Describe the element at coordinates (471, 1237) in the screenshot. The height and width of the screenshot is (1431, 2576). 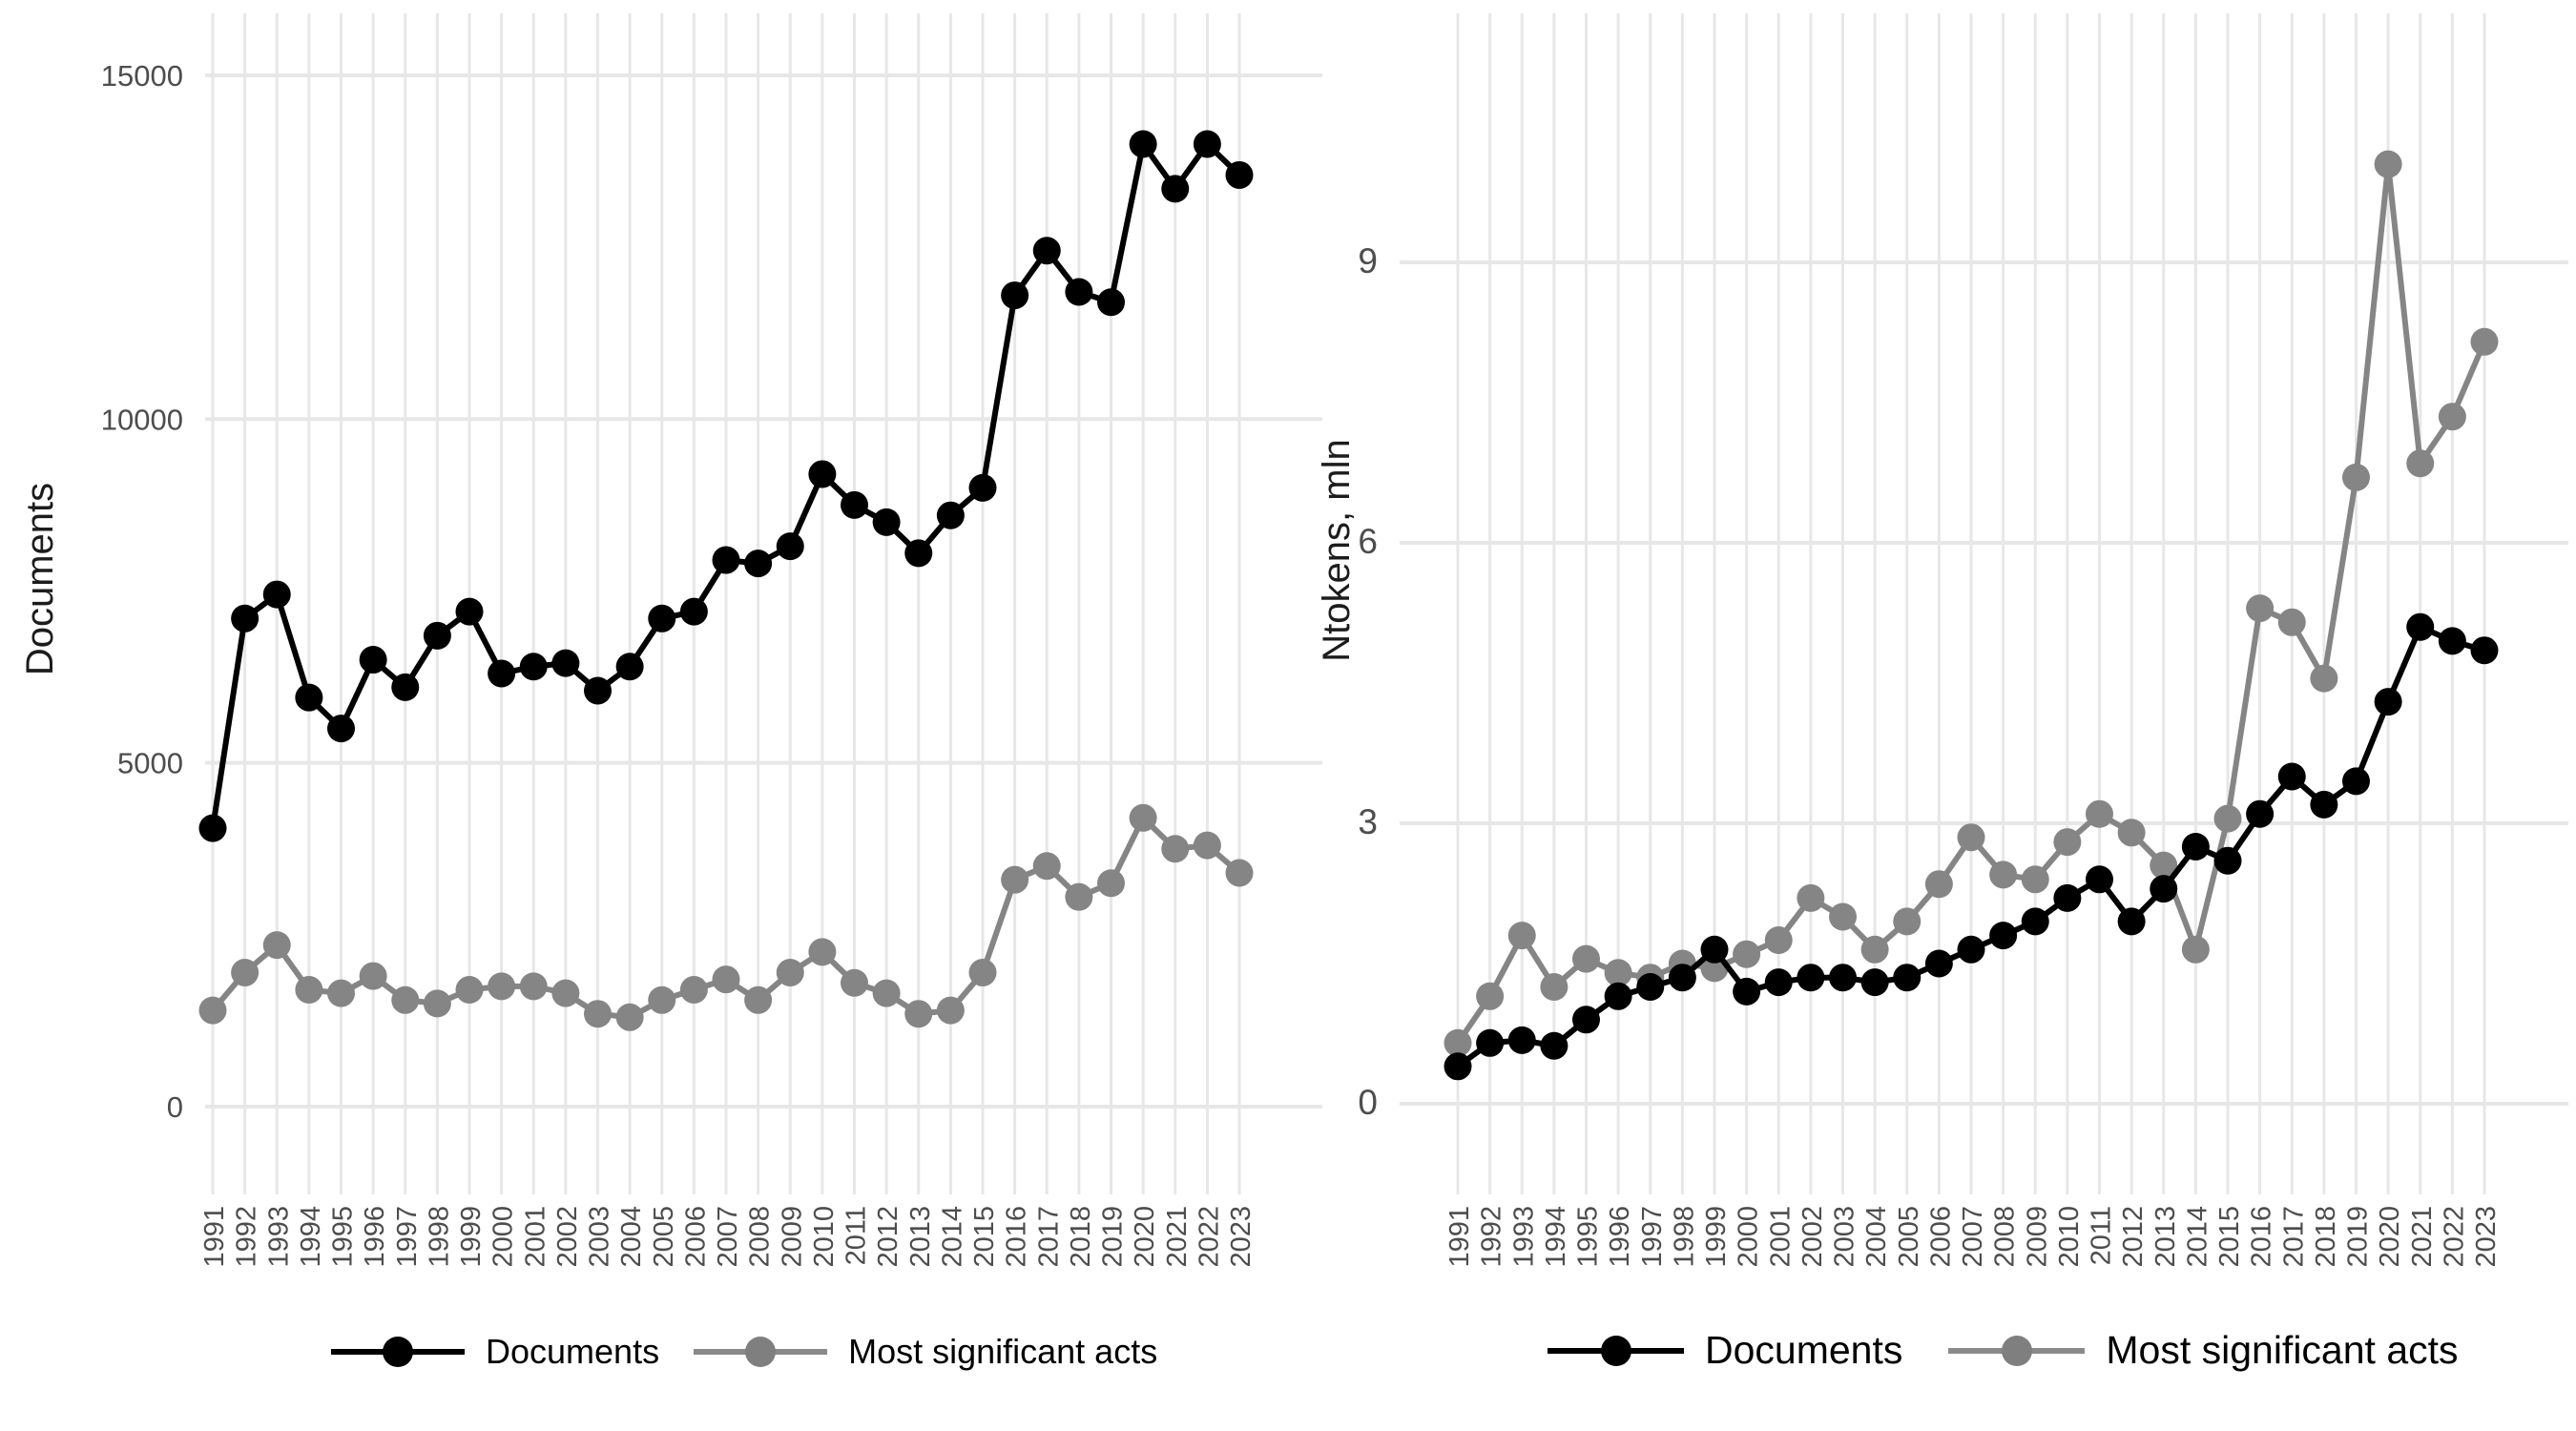
I see `x-tick-label: 1999` at that location.